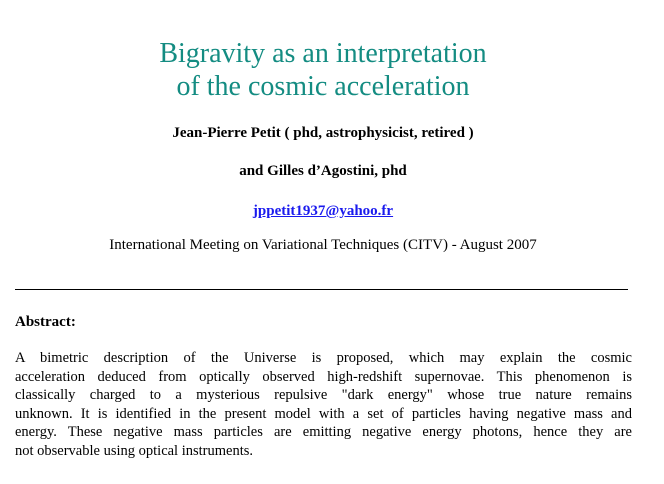  I want to click on title-line: Bigravity as an interpretation, so click(323, 53).